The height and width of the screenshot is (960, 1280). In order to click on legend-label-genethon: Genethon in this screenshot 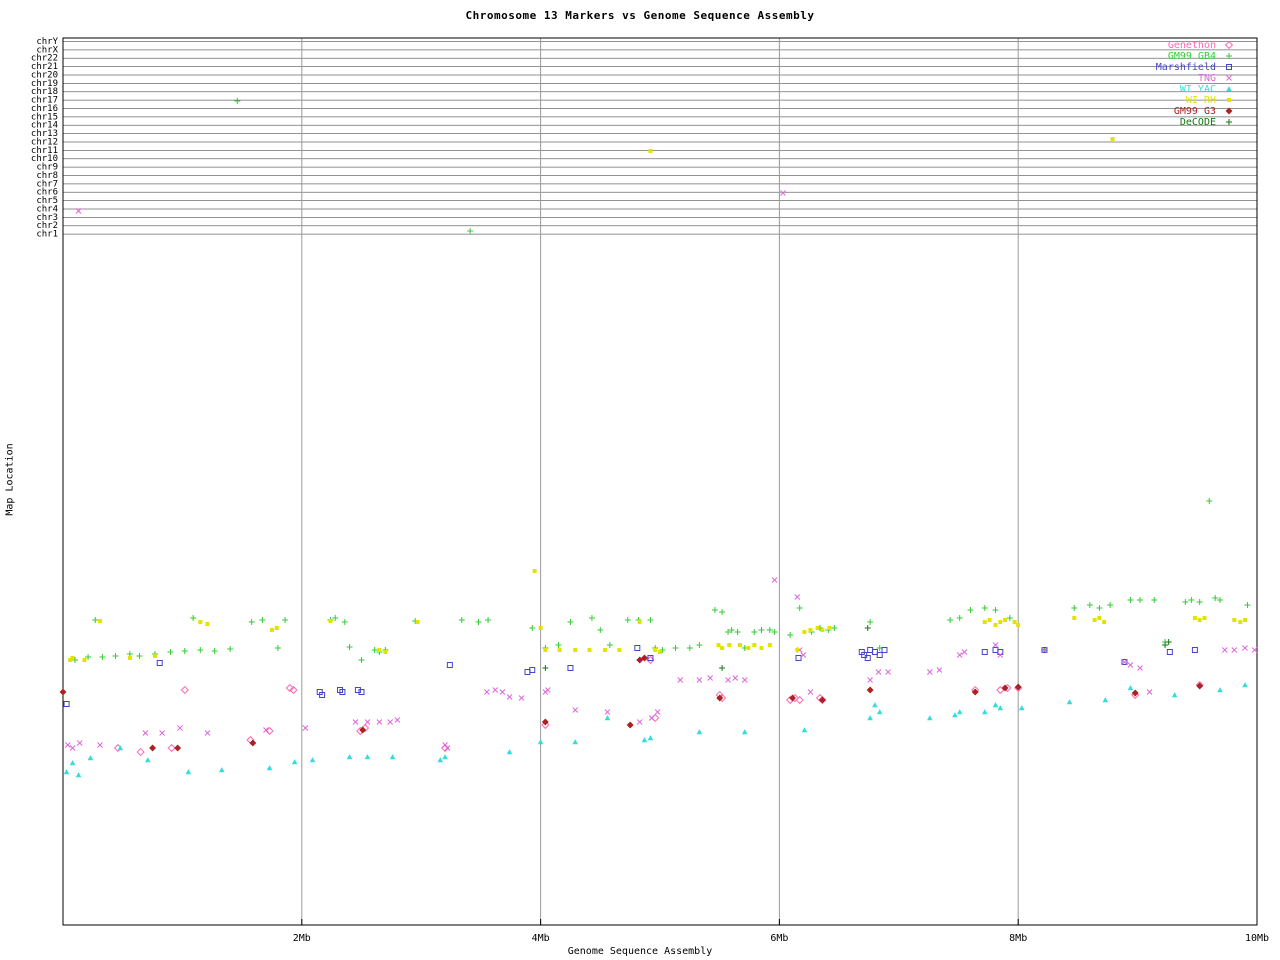, I will do `click(1192, 45)`.